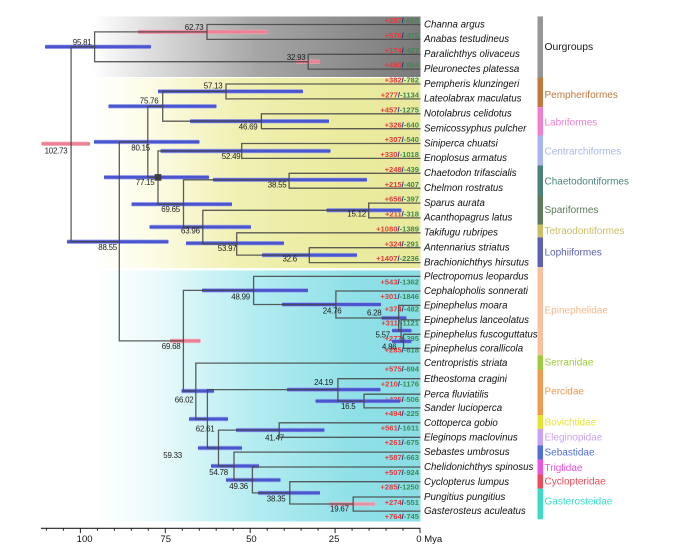 The image size is (692, 556). I want to click on svg-text: Pempheriformes, so click(581, 95).